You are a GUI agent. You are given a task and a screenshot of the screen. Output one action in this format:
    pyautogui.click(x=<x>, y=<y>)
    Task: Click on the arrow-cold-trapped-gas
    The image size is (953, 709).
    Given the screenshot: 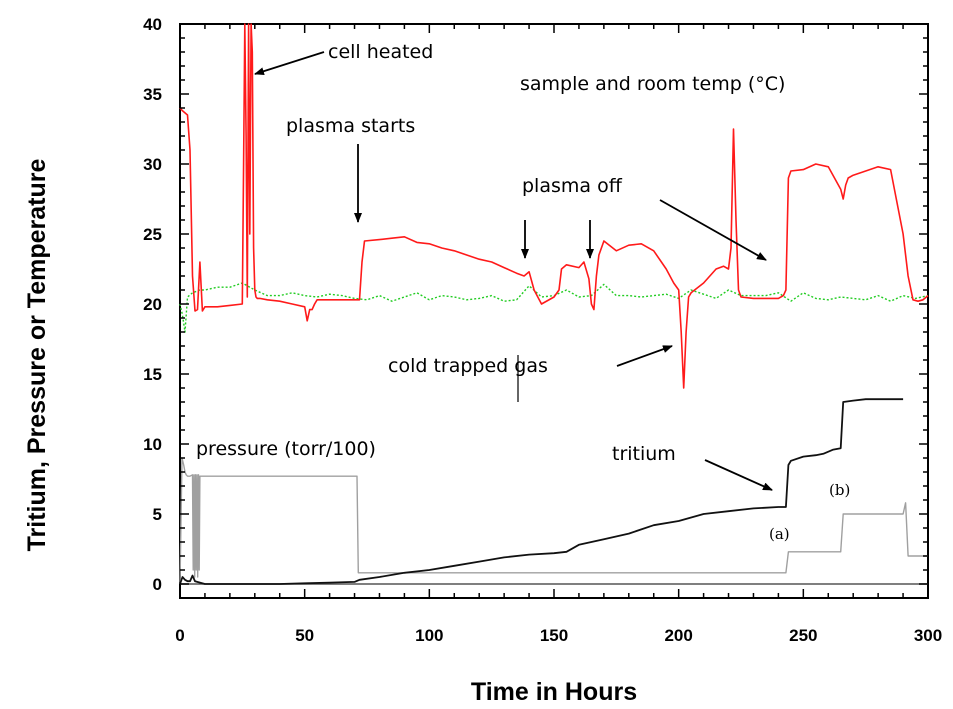 What is the action you would take?
    pyautogui.click(x=644, y=356)
    